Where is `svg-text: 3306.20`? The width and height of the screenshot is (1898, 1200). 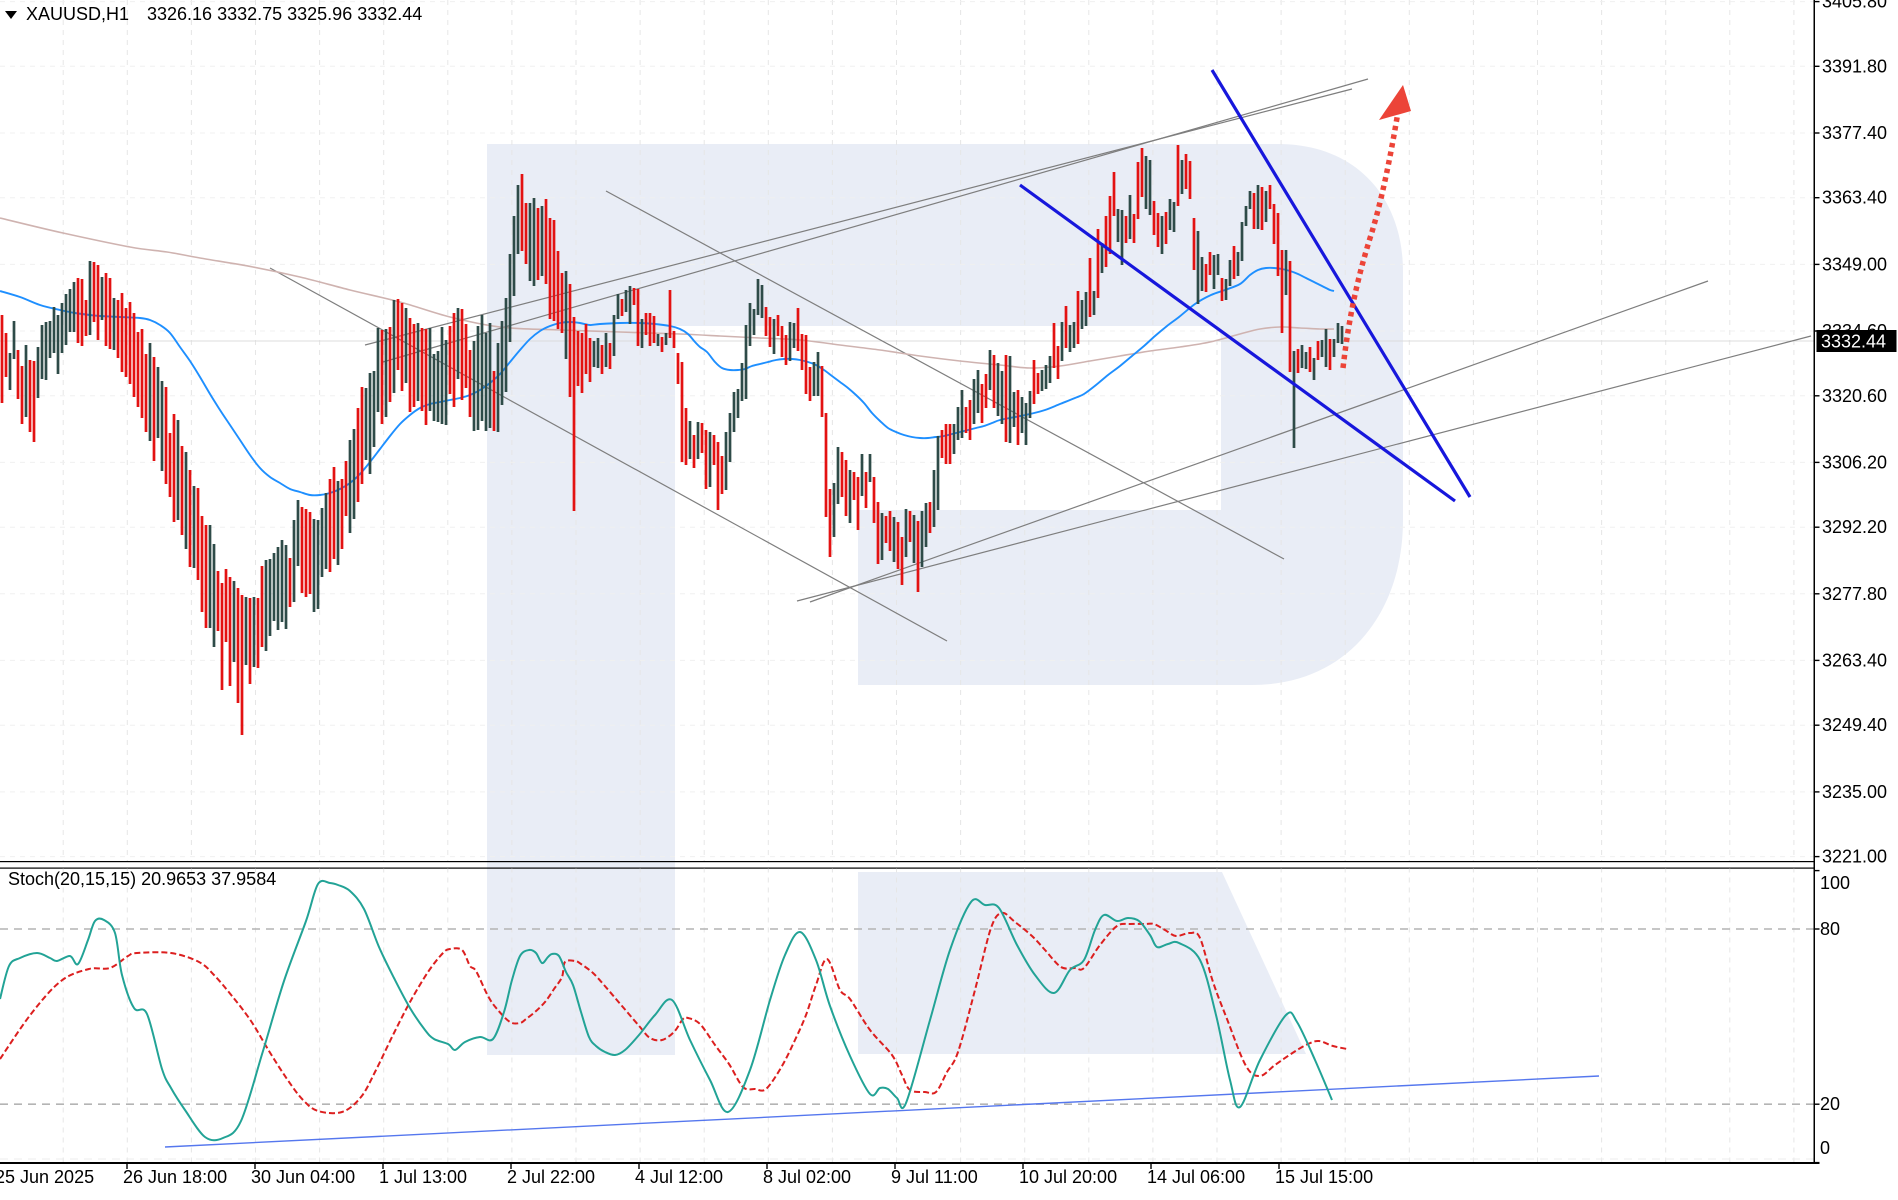 svg-text: 3306.20 is located at coordinates (1854, 462).